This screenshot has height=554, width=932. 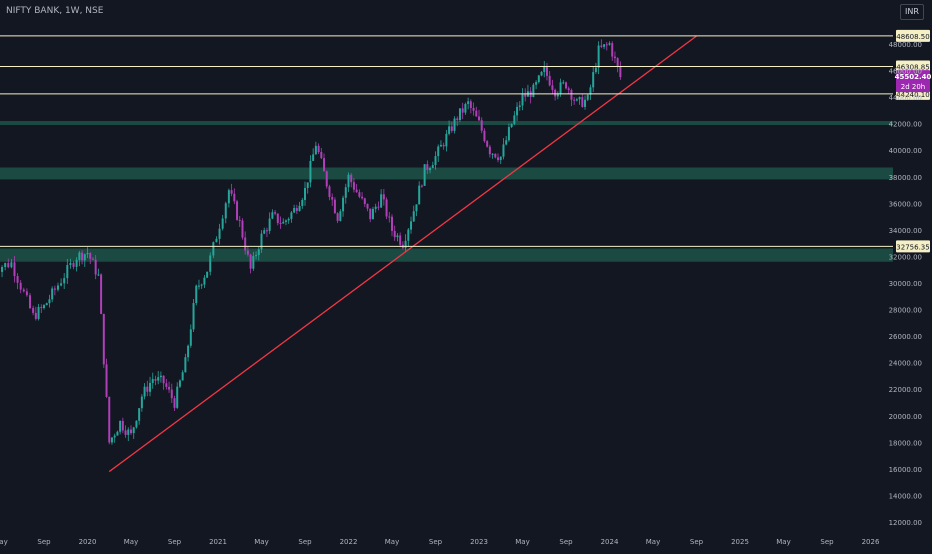 What do you see at coordinates (905, 284) in the screenshot?
I see `y-tick-label: 30000.00` at bounding box center [905, 284].